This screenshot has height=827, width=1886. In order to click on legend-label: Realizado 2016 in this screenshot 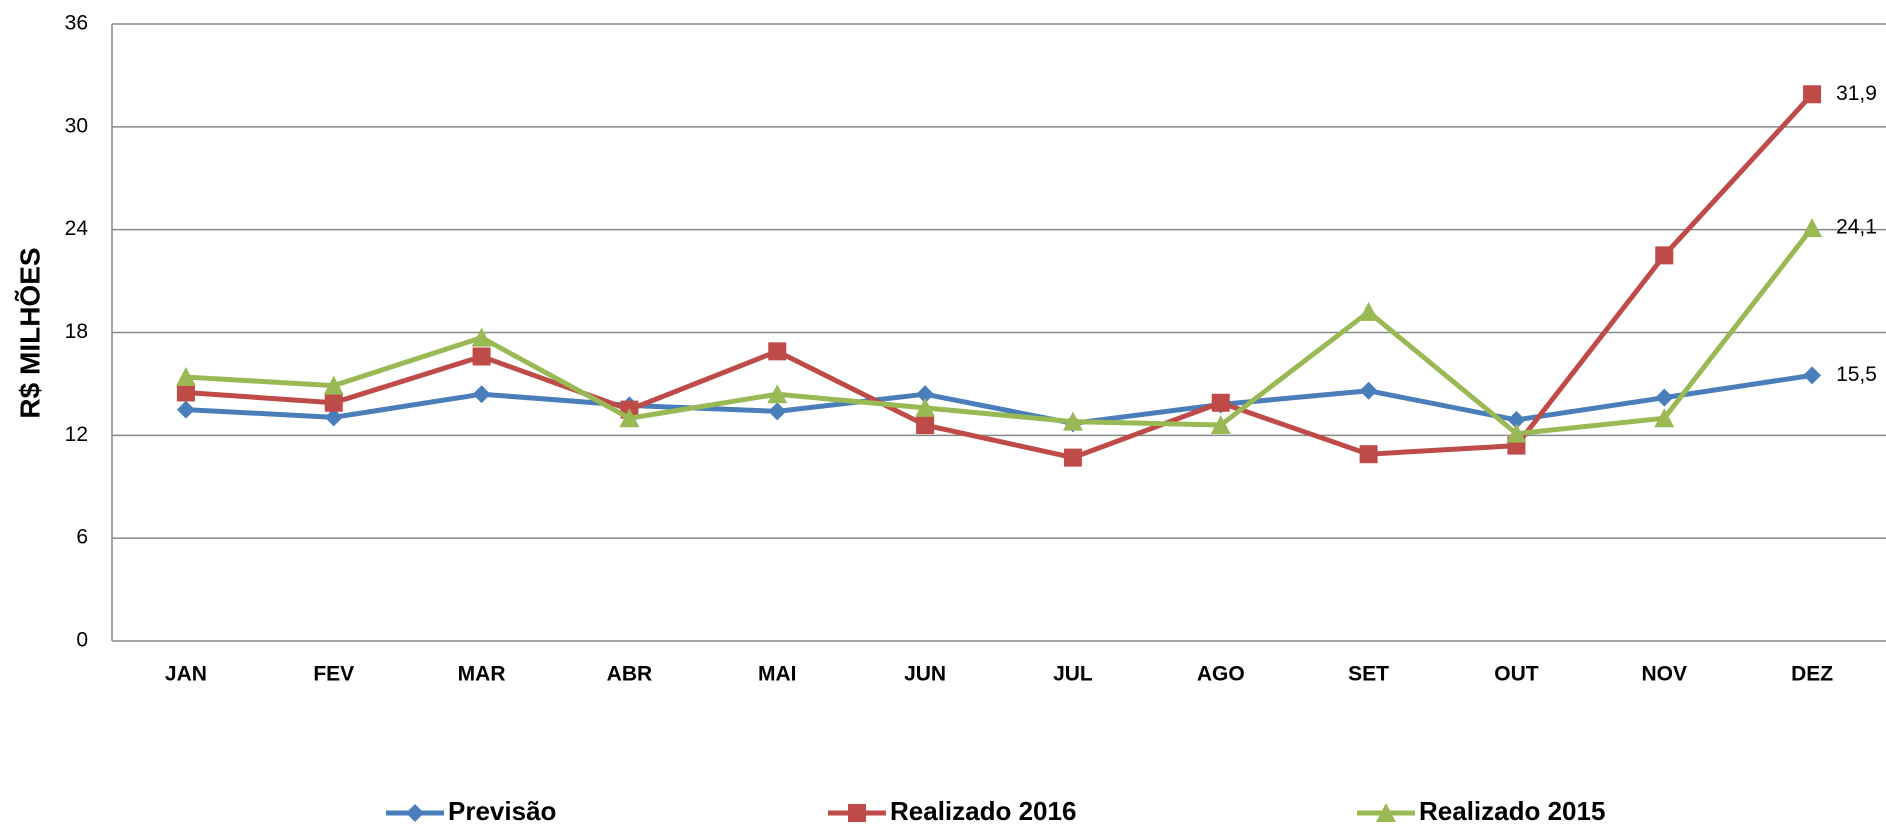, I will do `click(983, 811)`.